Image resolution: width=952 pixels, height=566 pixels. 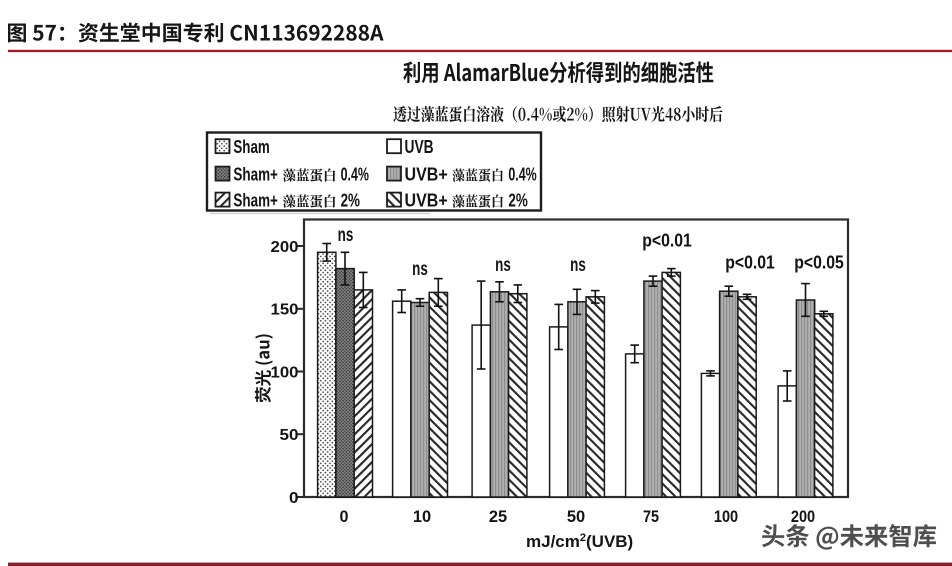 What do you see at coordinates (419, 147) in the screenshot?
I see `svg-text: UVB` at bounding box center [419, 147].